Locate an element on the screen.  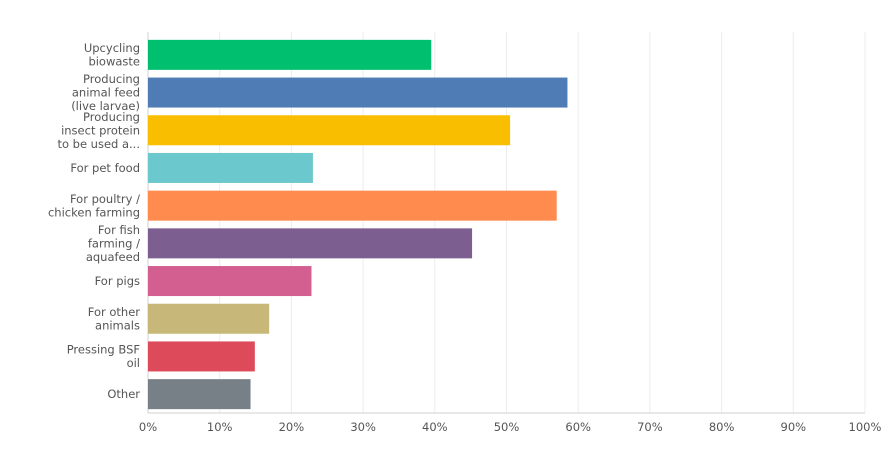
category-label: For pigs is located at coordinates (117, 281).